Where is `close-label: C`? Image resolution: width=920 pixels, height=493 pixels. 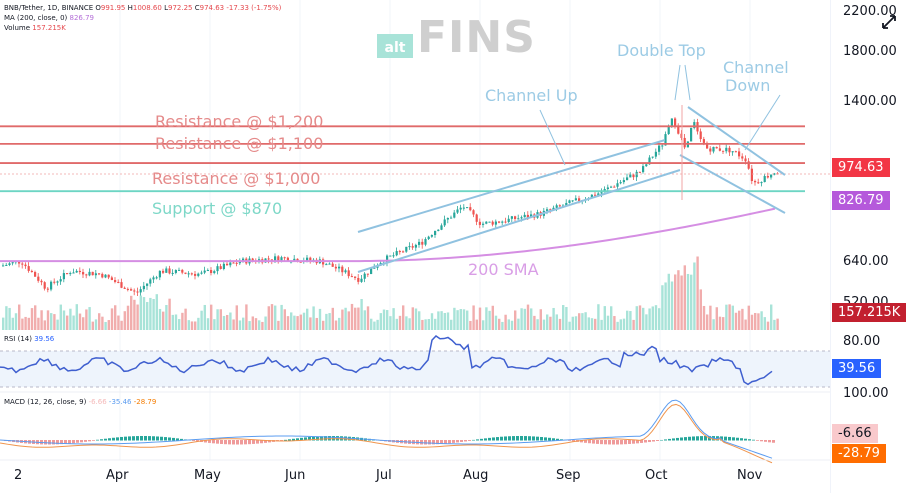 close-label: C is located at coordinates (197, 8).